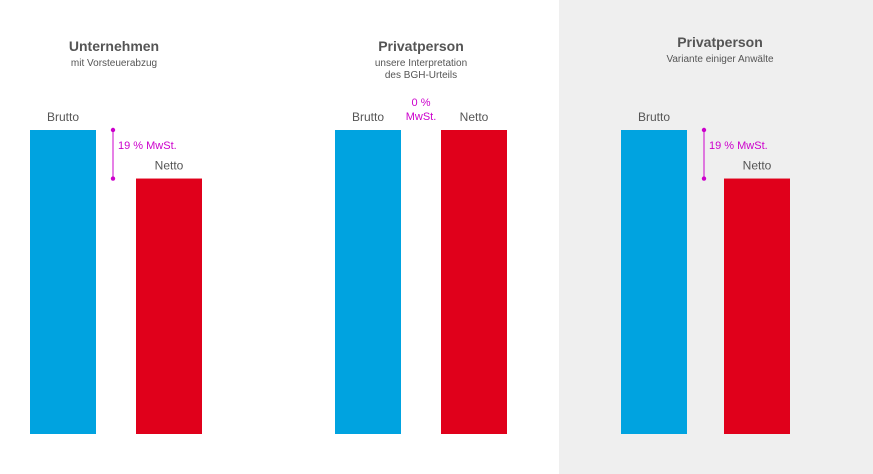 The height and width of the screenshot is (474, 873). I want to click on panel-subtitle: unsere Interpretation, so click(421, 63).